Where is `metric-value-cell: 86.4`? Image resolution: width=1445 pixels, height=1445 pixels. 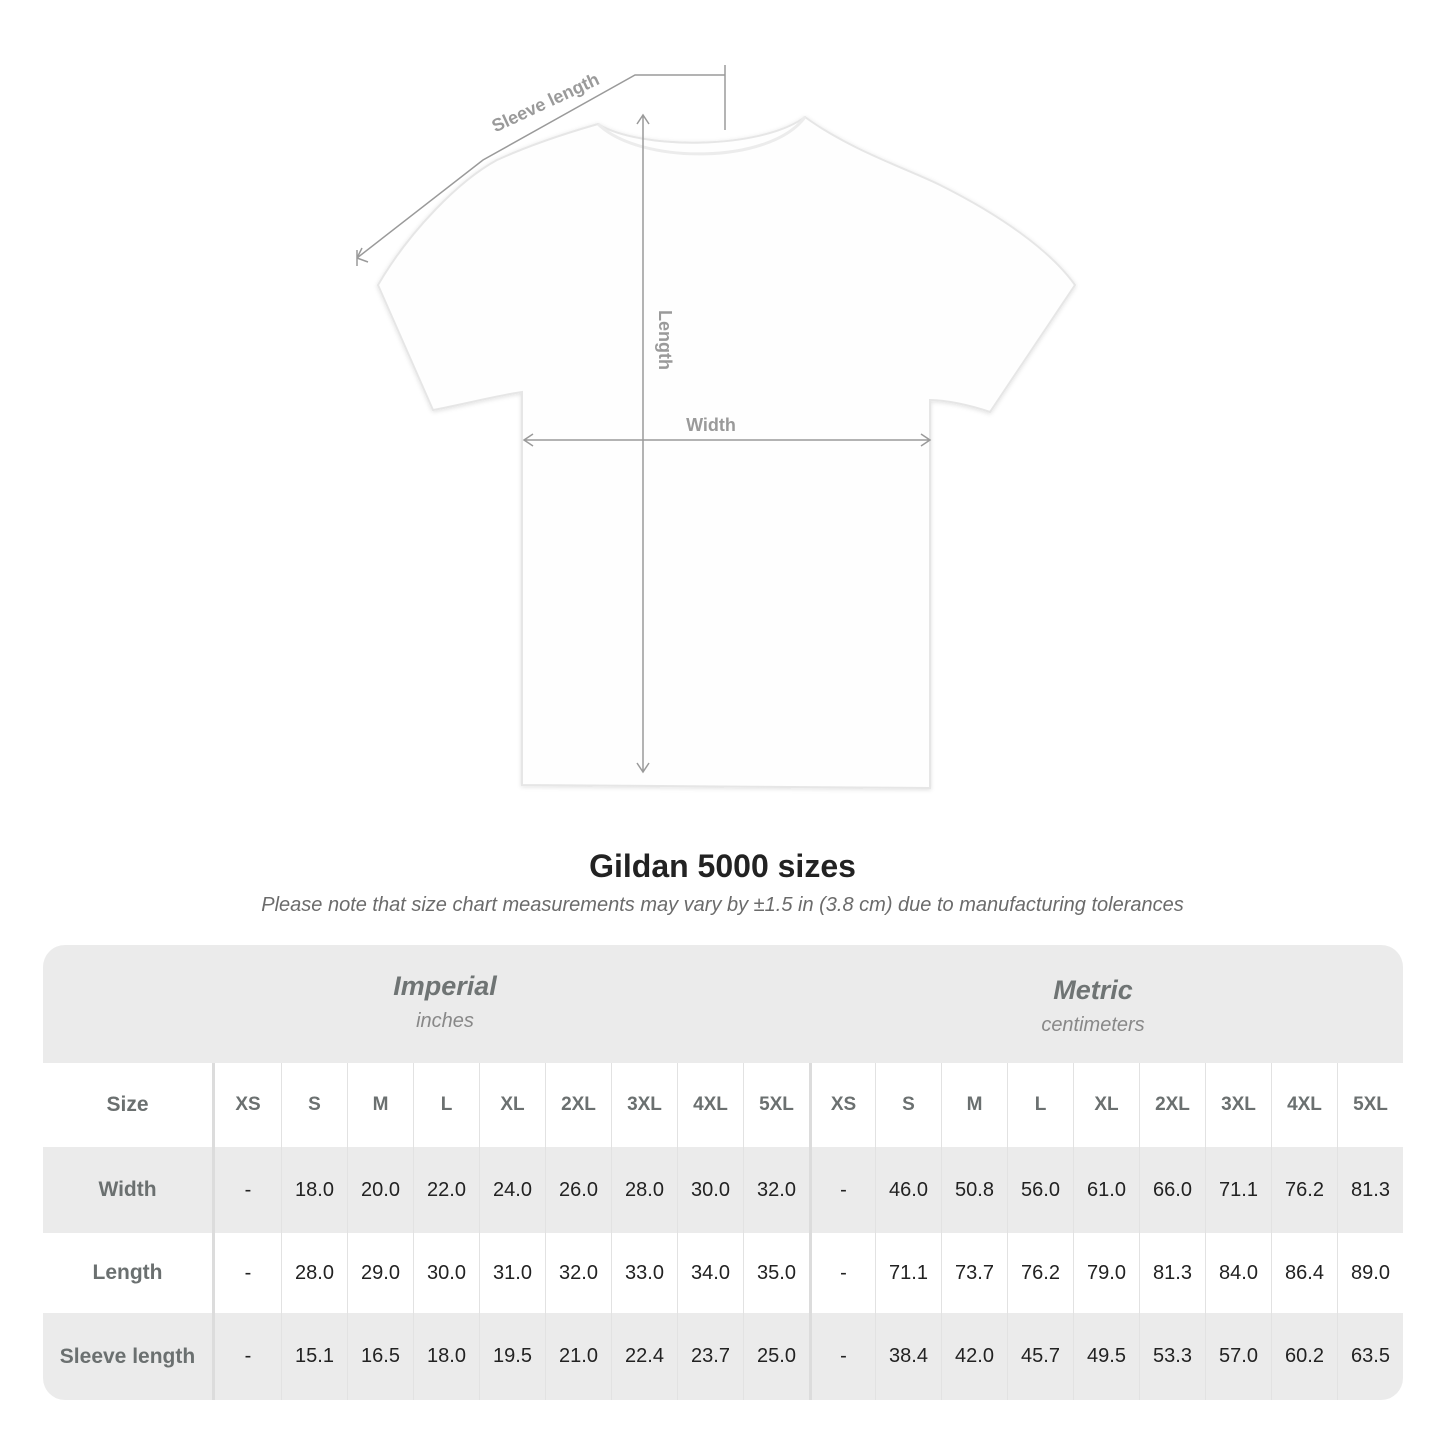 metric-value-cell: 86.4 is located at coordinates (1304, 1273).